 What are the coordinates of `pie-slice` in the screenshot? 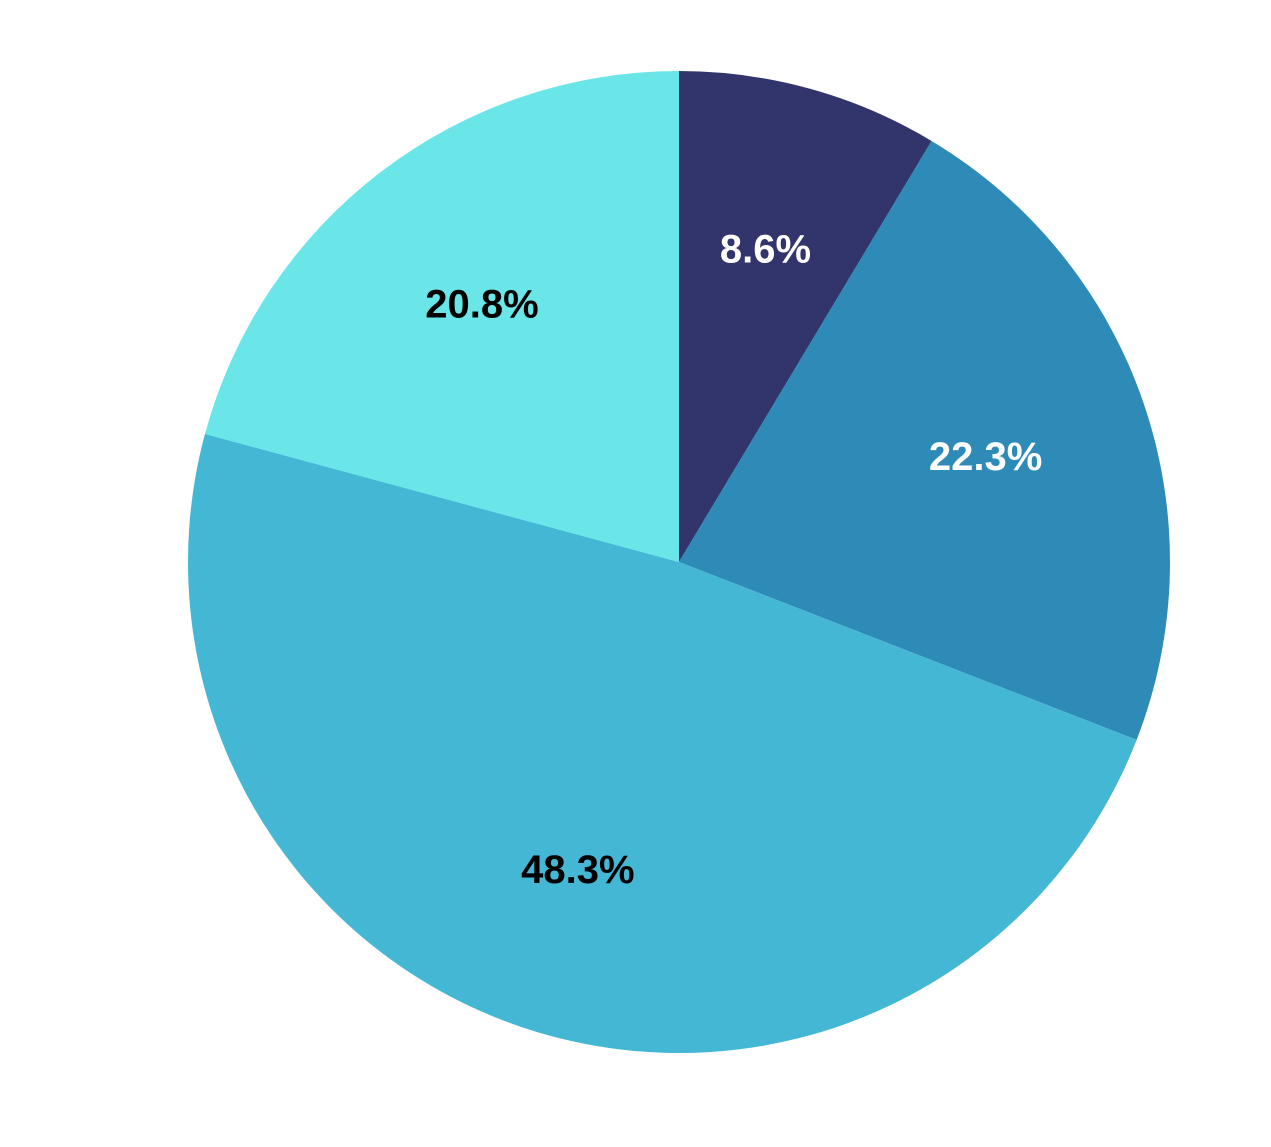 It's located at (805, 316).